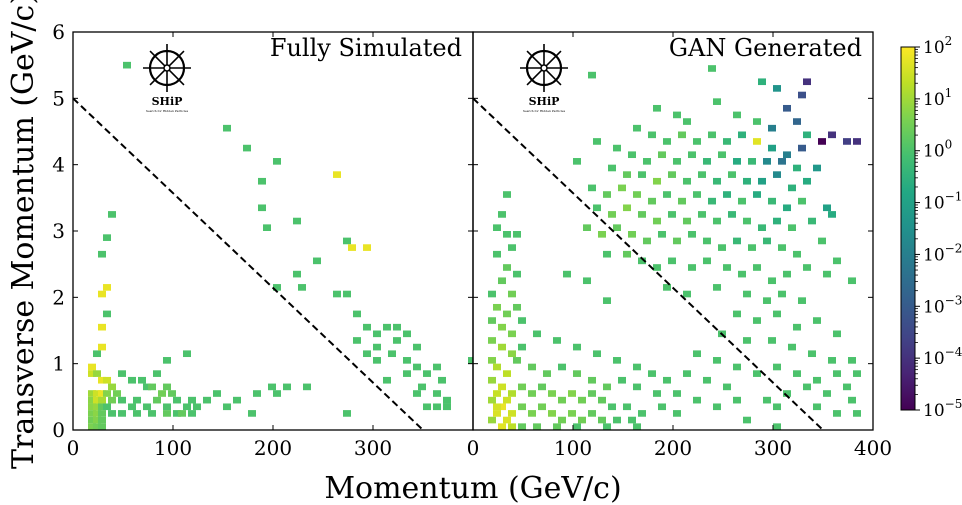 The width and height of the screenshot is (962, 505). Describe the element at coordinates (942, 409) in the screenshot. I see `colorbar-tick-label: 10⁻⁵` at that location.